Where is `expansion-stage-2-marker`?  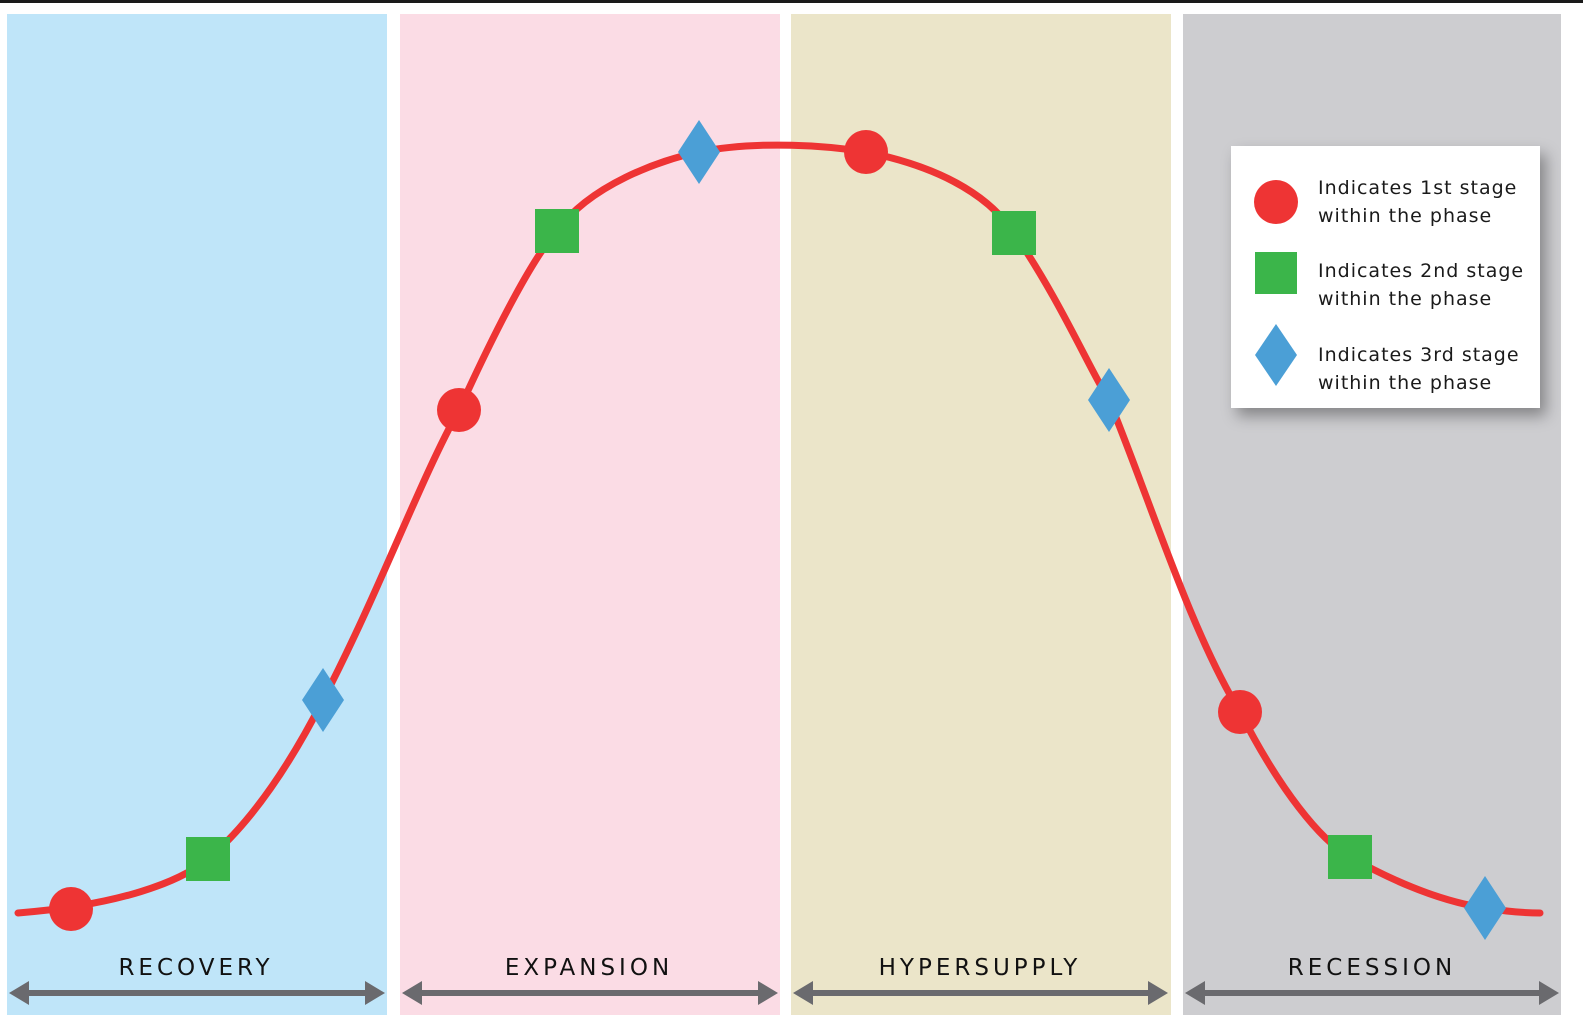
expansion-stage-2-marker is located at coordinates (557, 231).